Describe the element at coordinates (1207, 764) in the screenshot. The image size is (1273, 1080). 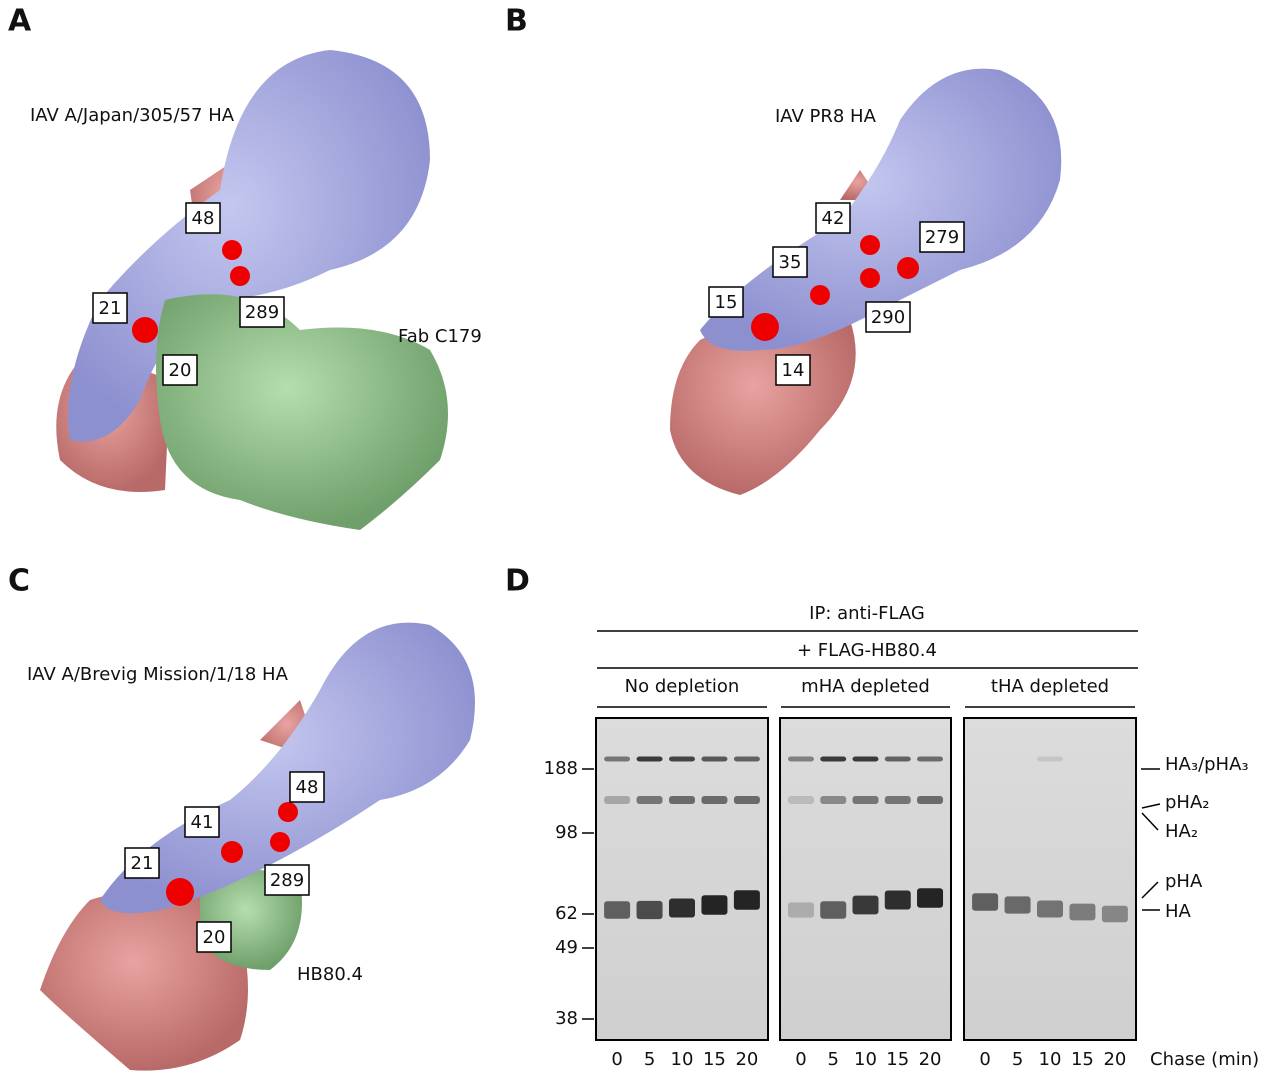
I see `band-label: HA₃/pHA₃` at that location.